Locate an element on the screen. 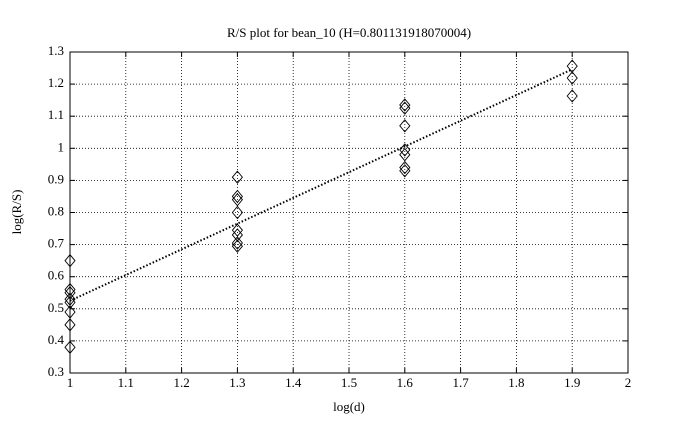 The width and height of the screenshot is (678, 430). x-tick-label: 2 is located at coordinates (628, 382).